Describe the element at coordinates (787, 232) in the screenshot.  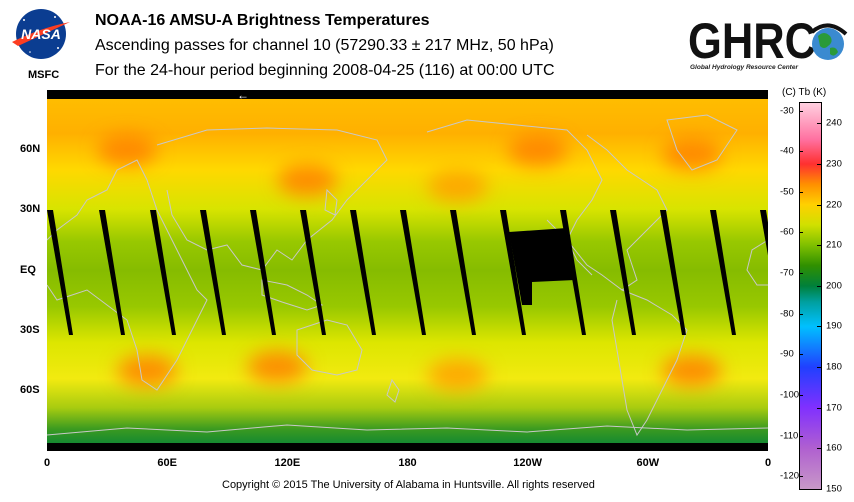
I see `colorbar-celsius-label: -60` at that location.